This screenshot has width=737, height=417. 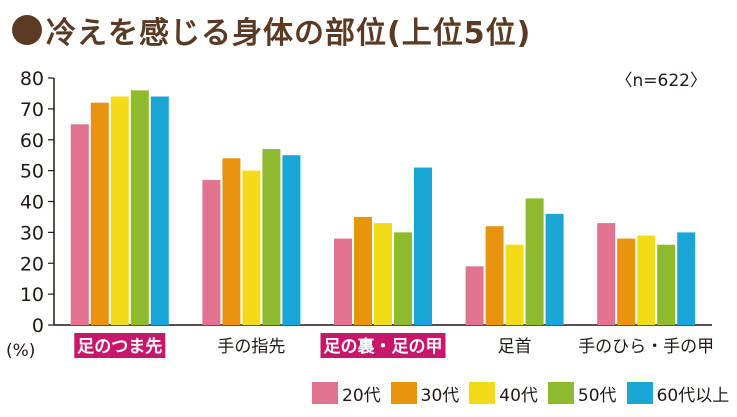 I want to click on legend-item: 20代, so click(x=346, y=393).